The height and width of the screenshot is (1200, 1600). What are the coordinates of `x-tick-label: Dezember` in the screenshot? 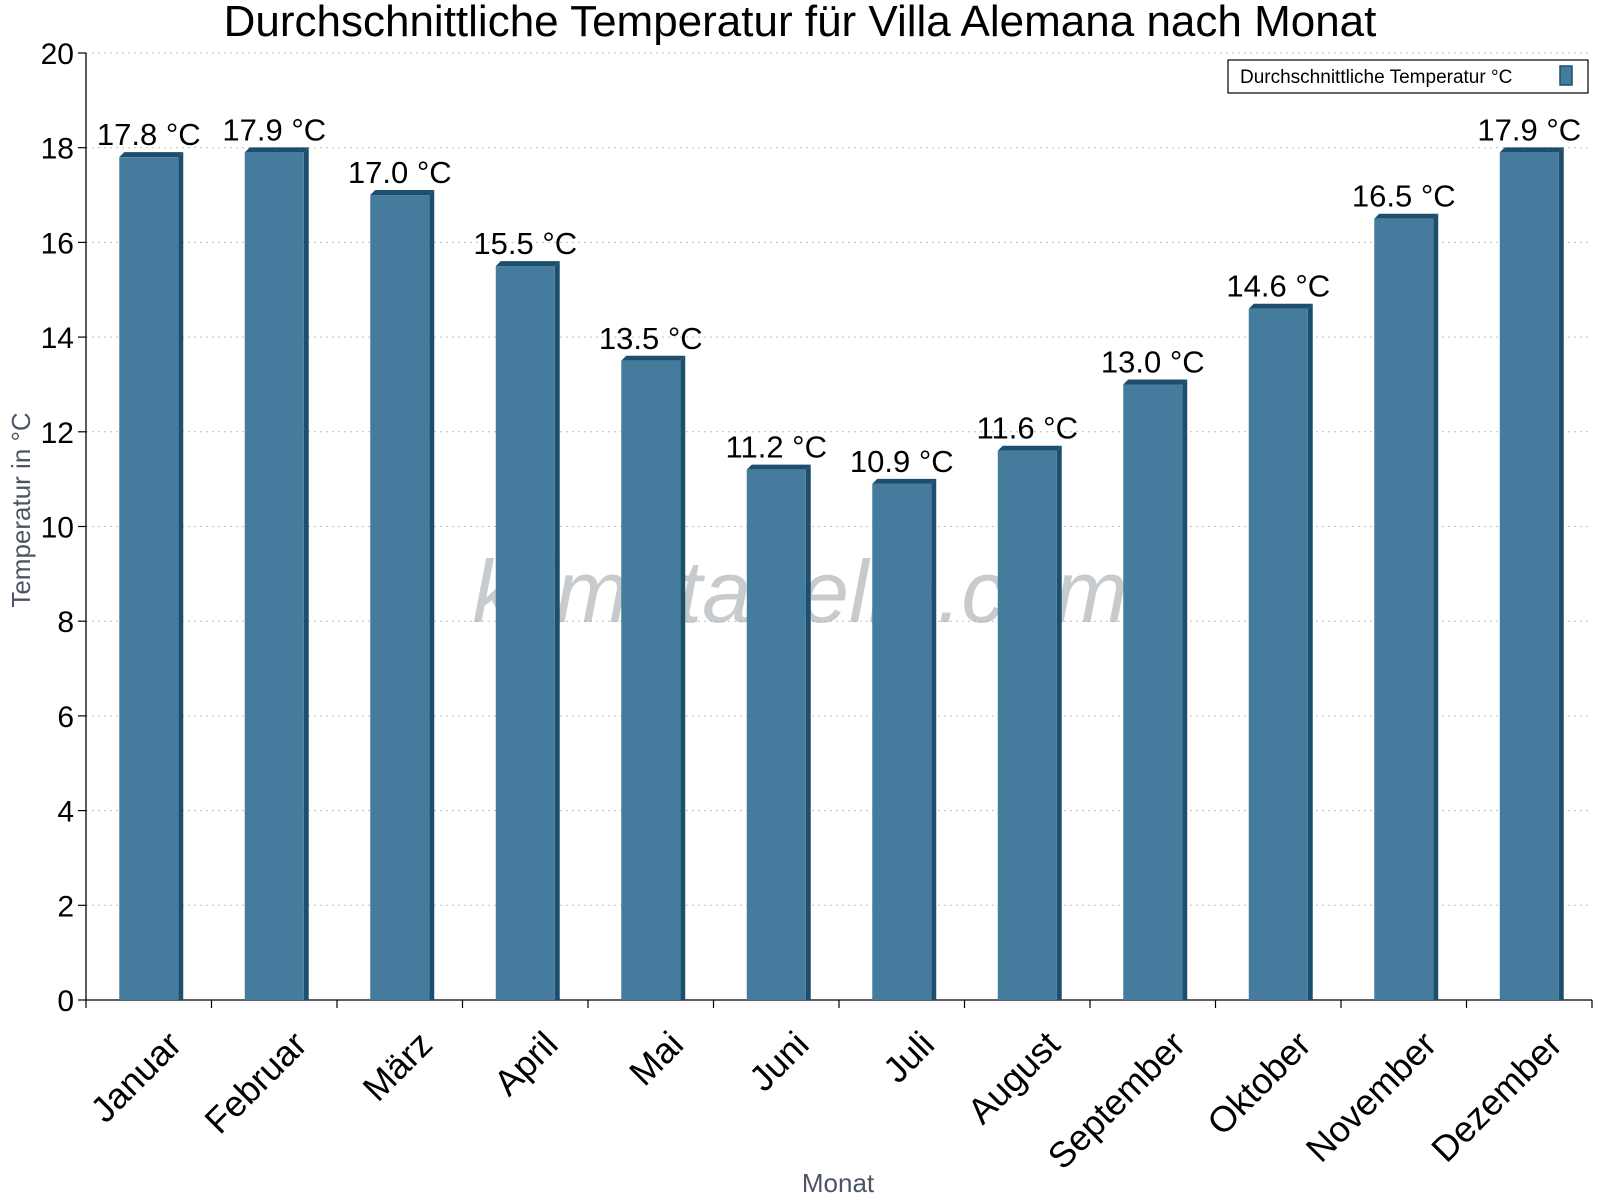 It's located at (1496, 1096).